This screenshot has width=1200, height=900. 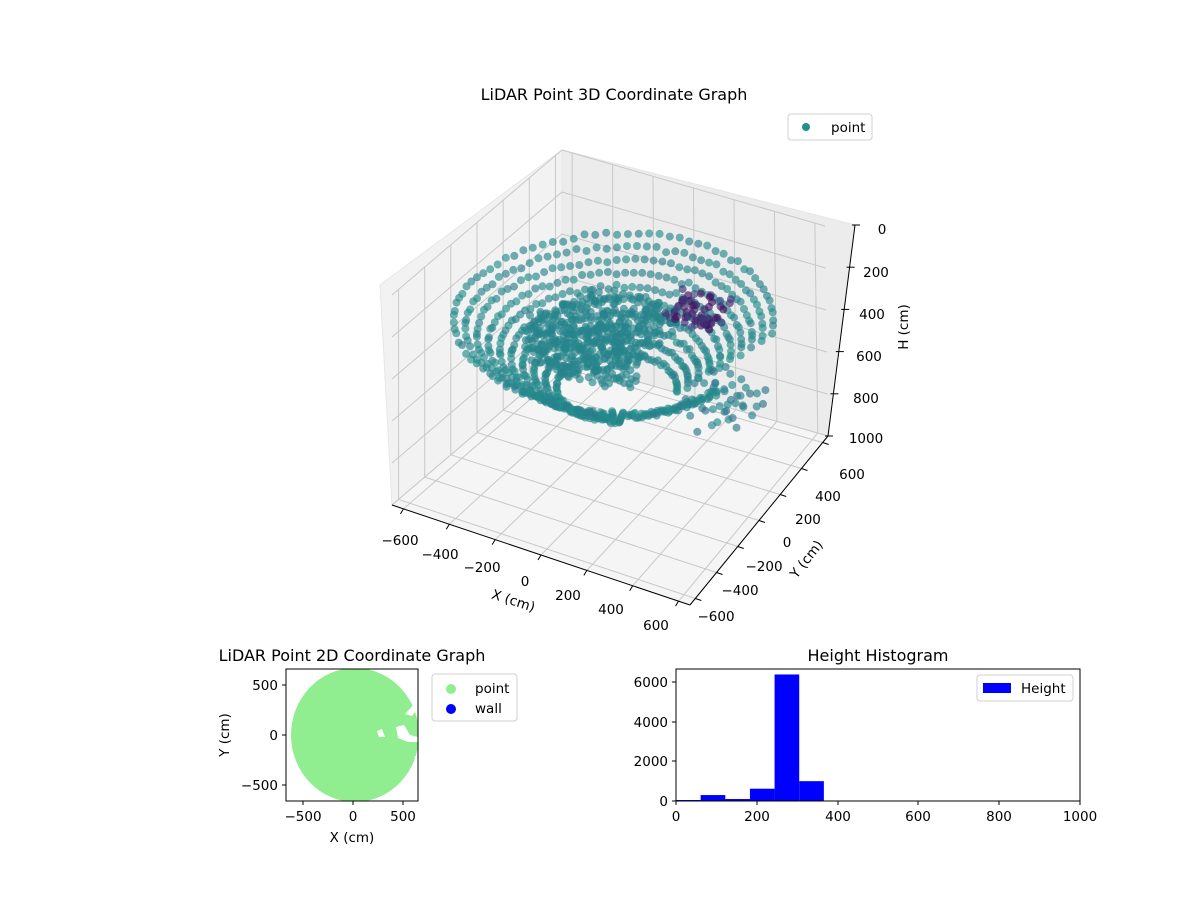 What do you see at coordinates (259, 786) in the screenshot?
I see `y-tick-label-2d: −500` at bounding box center [259, 786].